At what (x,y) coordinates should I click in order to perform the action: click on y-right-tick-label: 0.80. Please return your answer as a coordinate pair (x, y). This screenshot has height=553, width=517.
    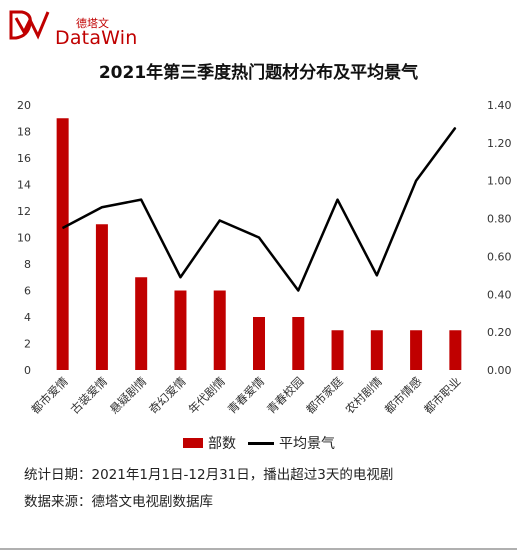
    Looking at the image, I should click on (499, 219).